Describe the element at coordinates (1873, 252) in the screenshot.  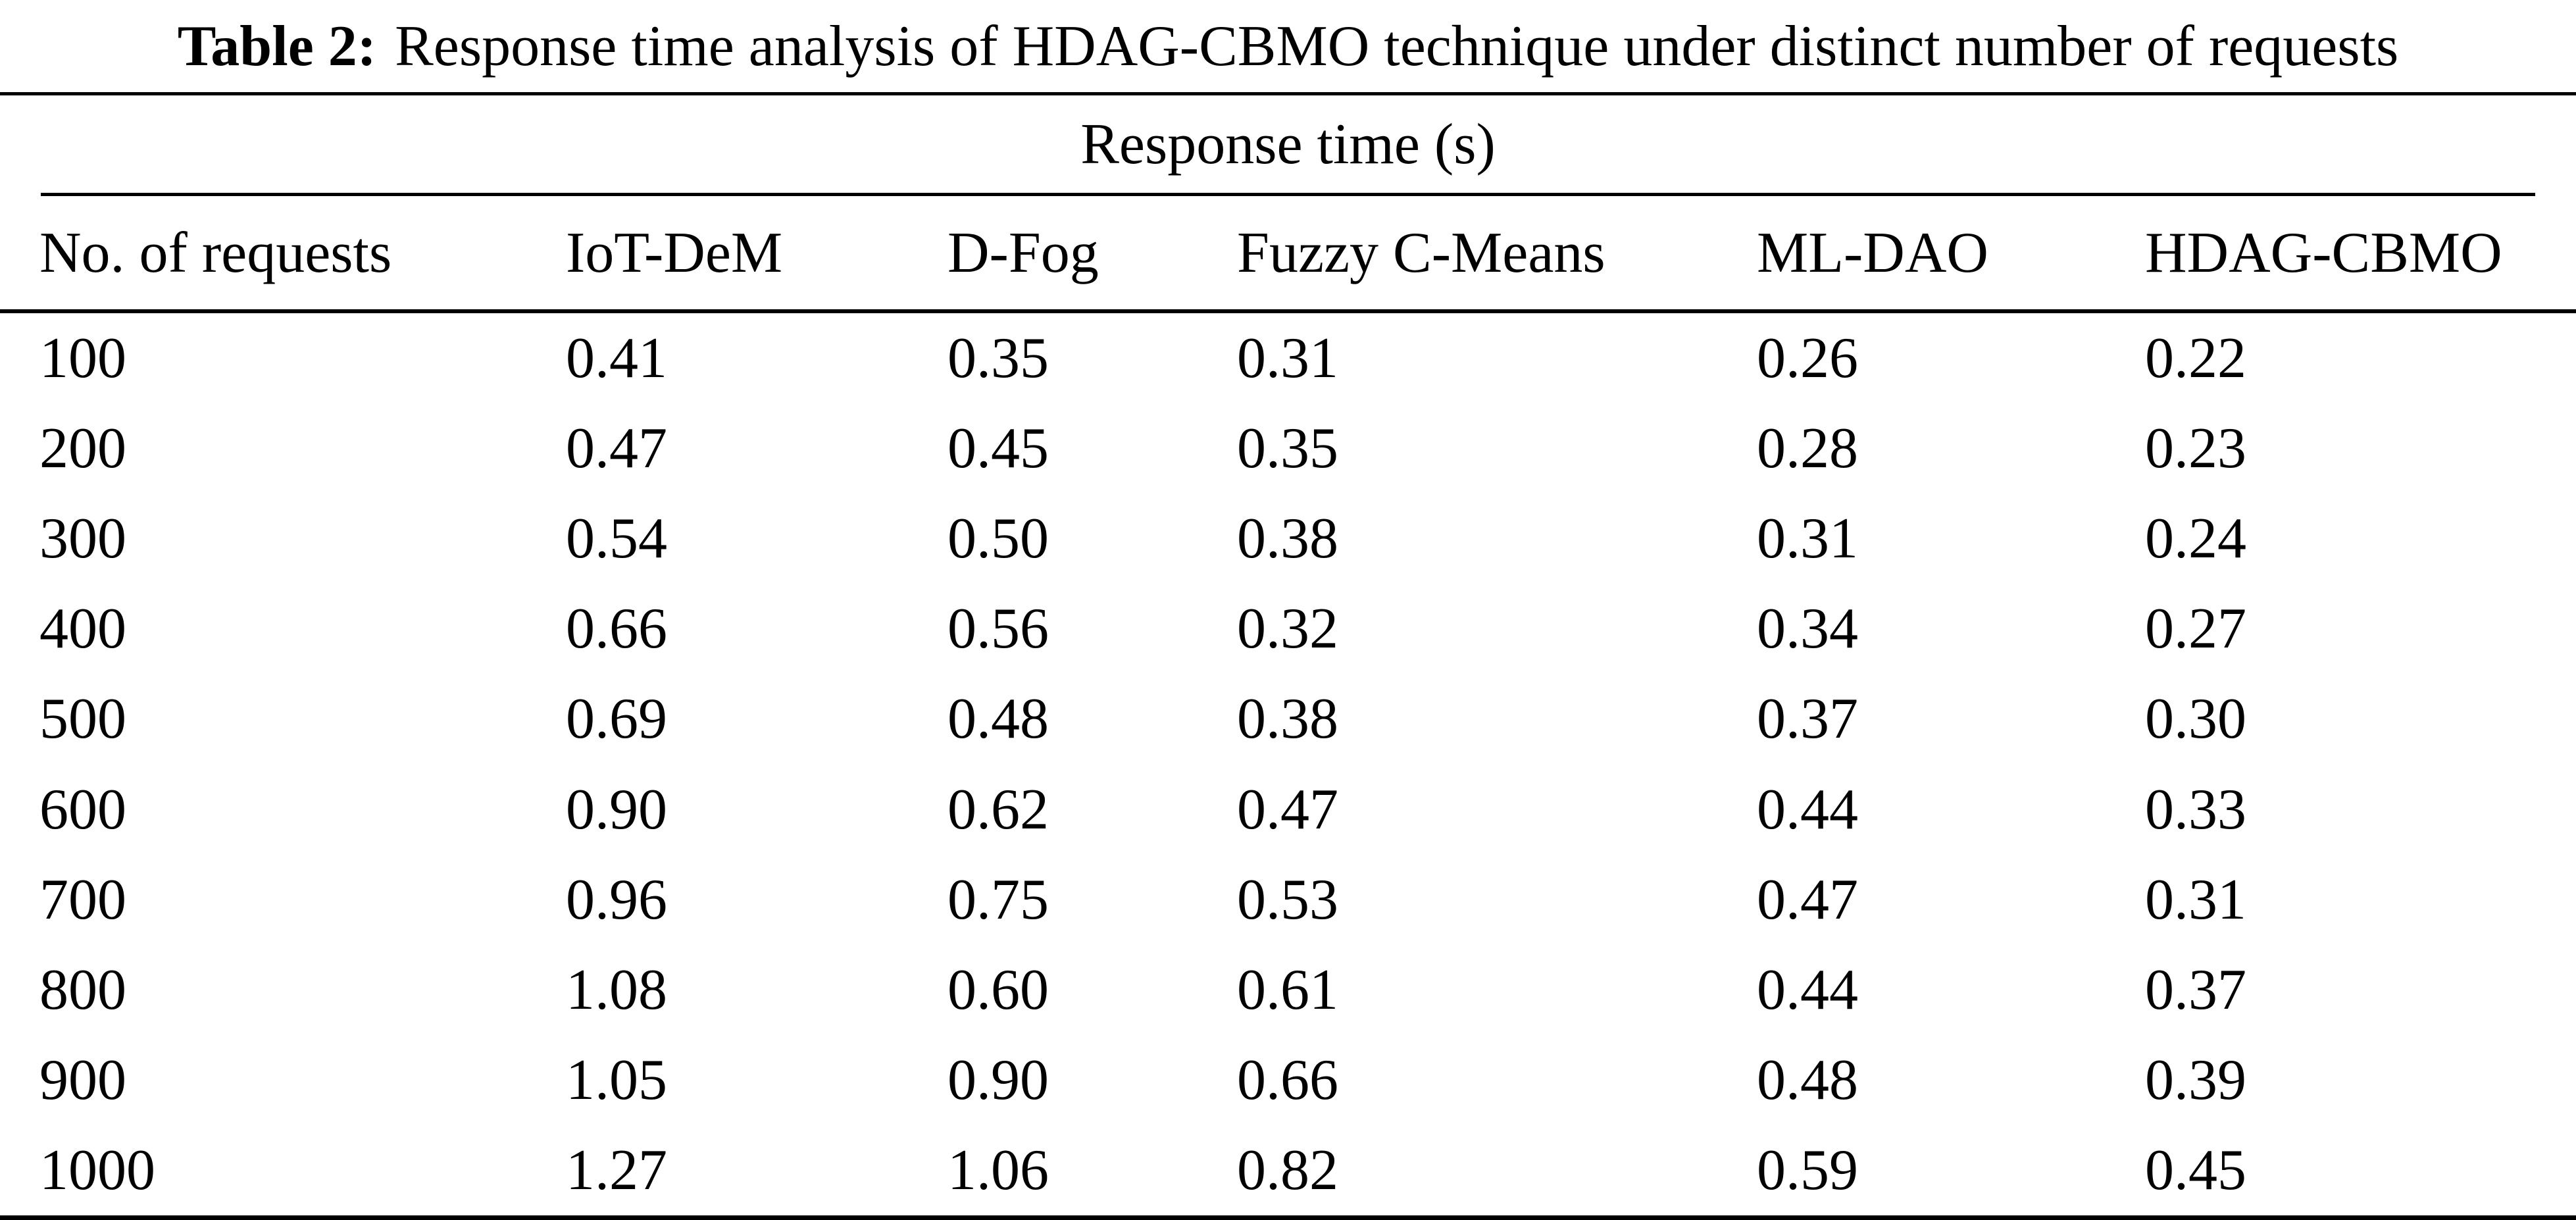
I see `column-header-ml-dao: ML-DAO` at that location.